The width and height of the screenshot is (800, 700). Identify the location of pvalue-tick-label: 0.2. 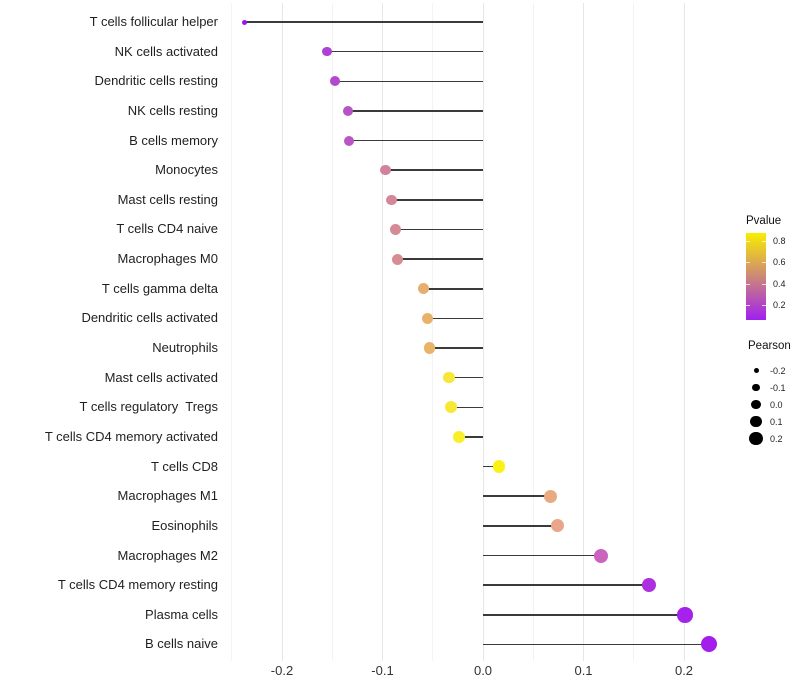
(779, 305).